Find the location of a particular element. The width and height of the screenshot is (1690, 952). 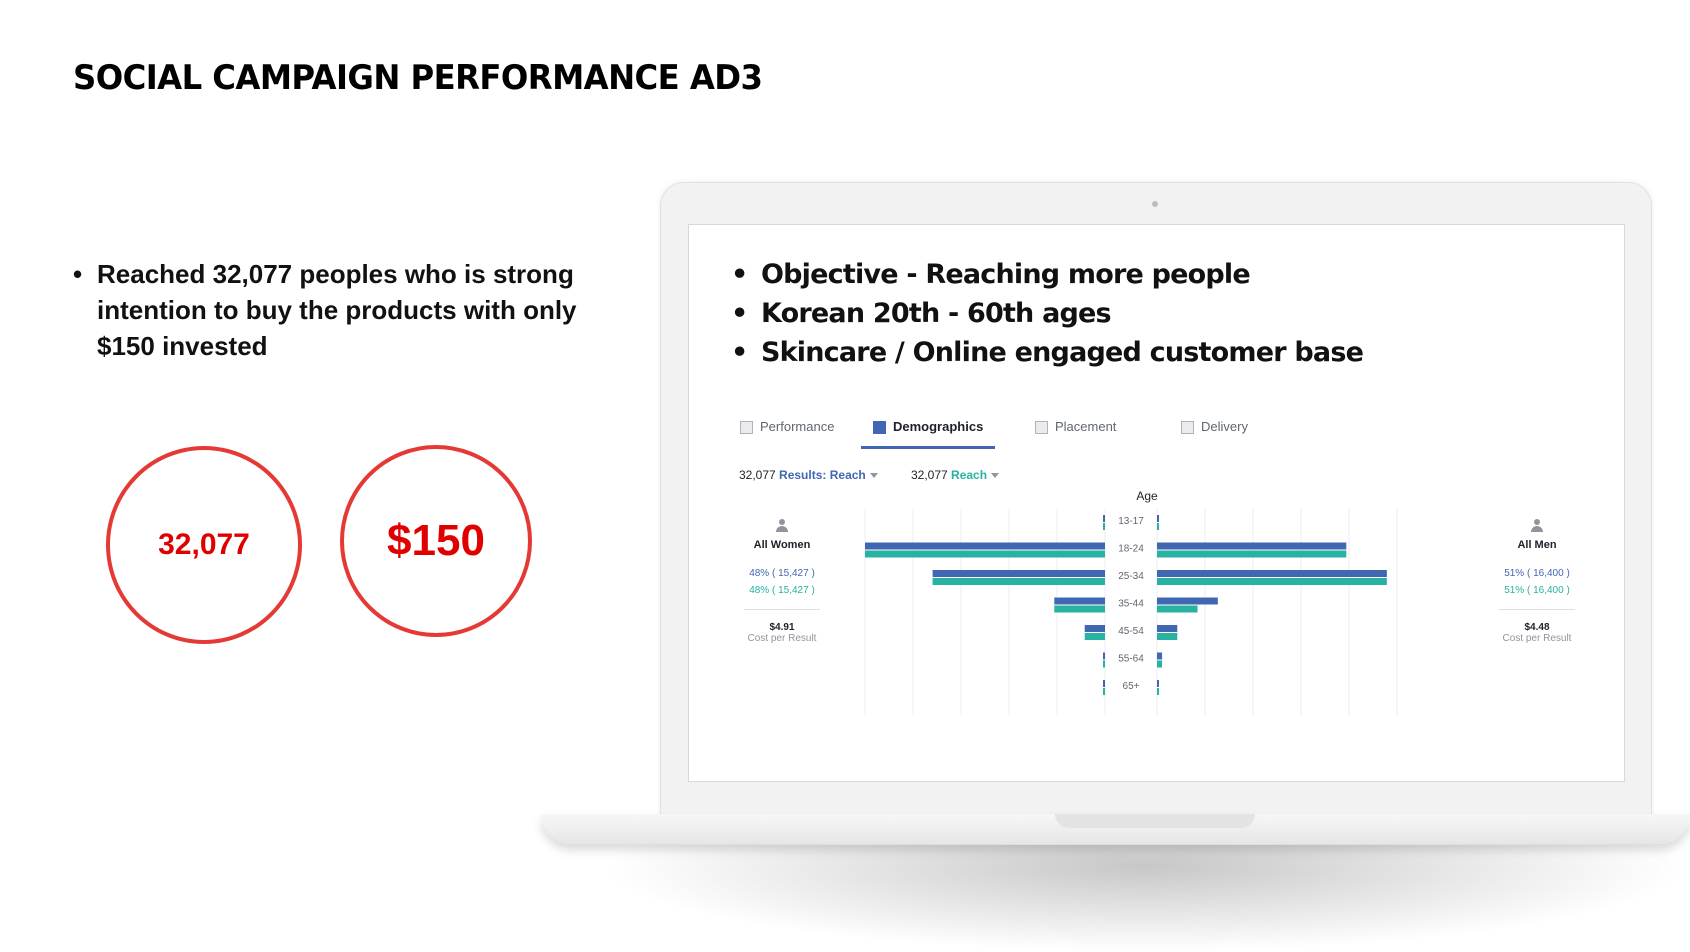

metric-label: Reach is located at coordinates (969, 475).